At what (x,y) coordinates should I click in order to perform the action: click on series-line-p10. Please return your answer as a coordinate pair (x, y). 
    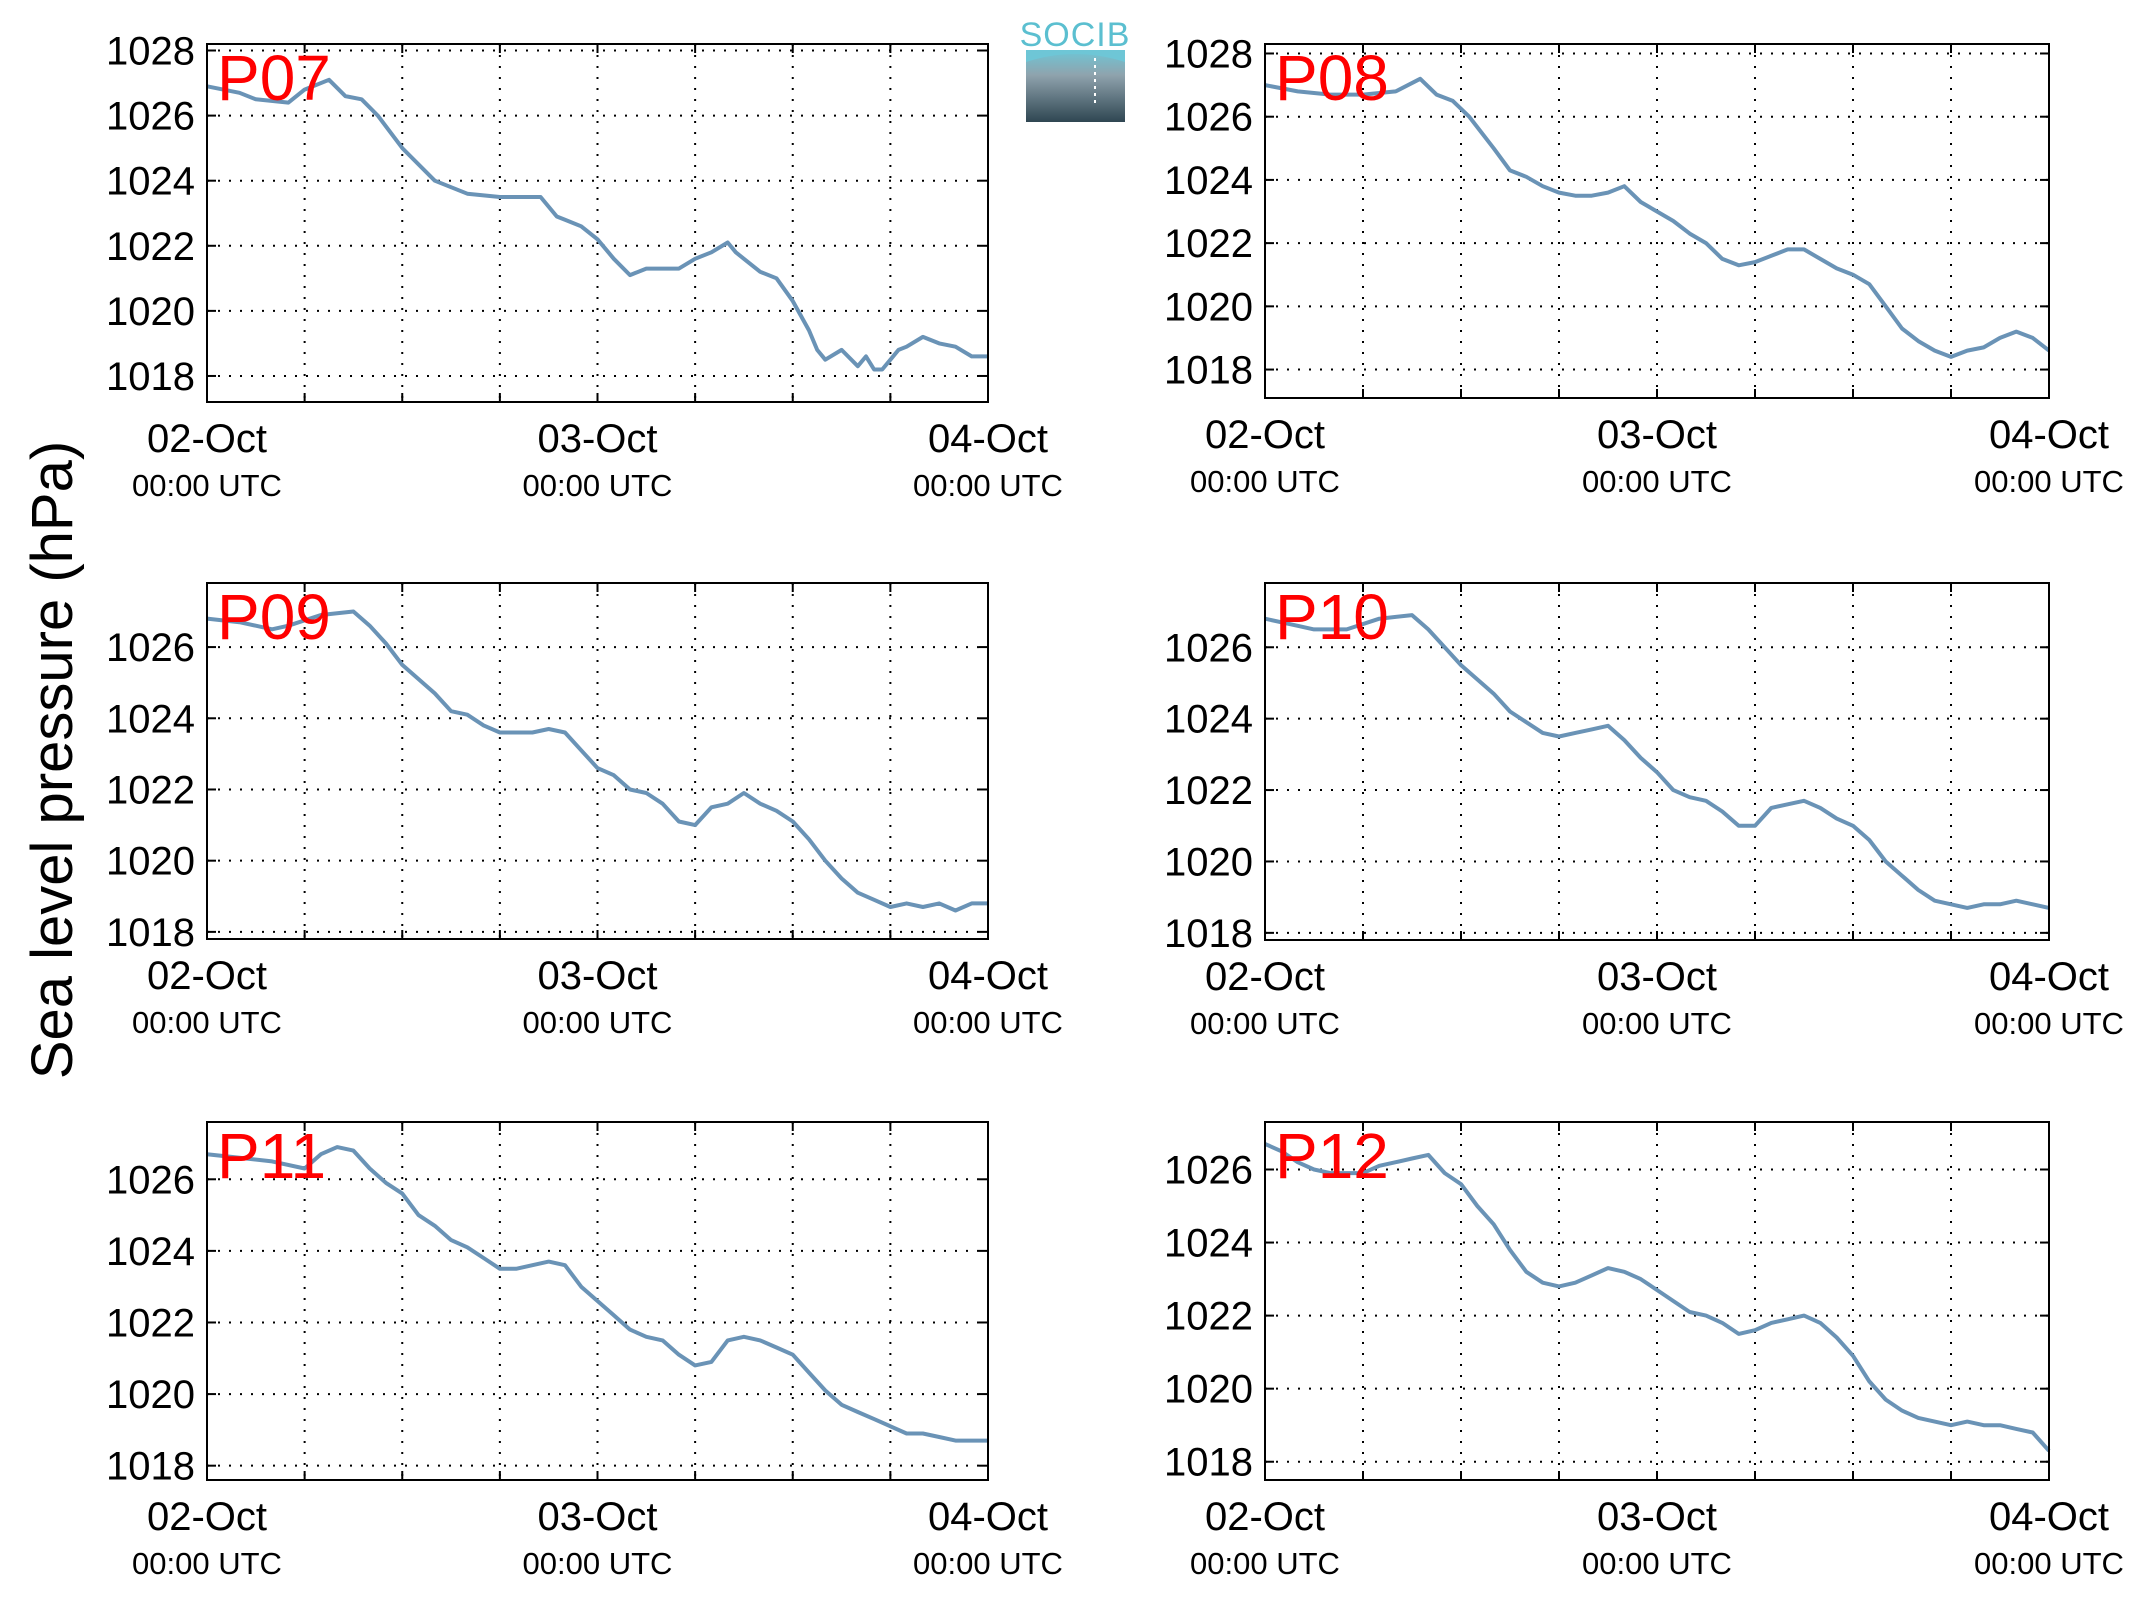
    Looking at the image, I should click on (1657, 761).